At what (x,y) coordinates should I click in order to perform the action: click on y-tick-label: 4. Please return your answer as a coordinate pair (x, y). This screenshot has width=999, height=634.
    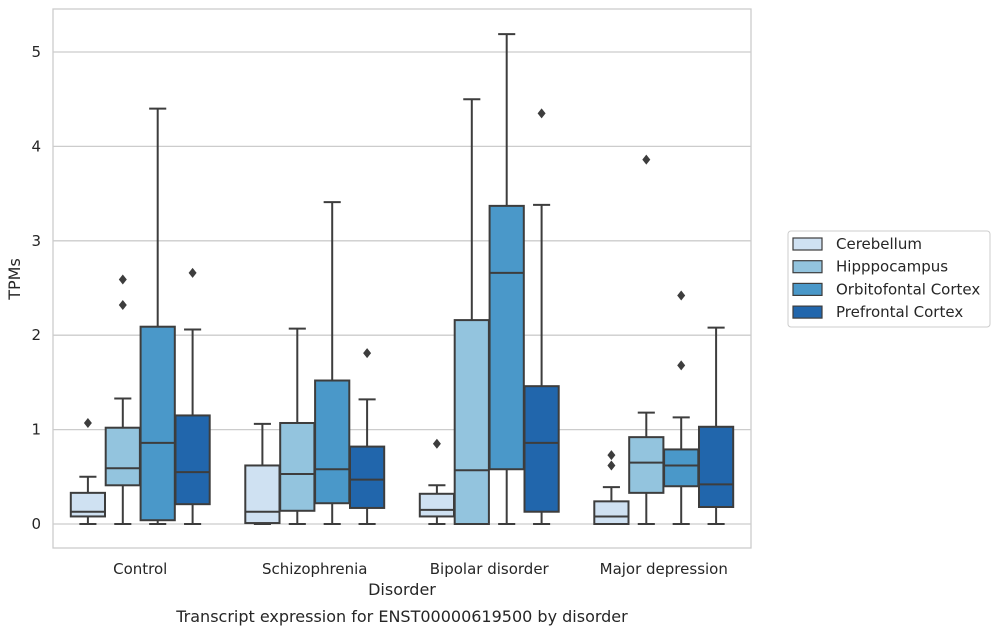
    Looking at the image, I should click on (36, 146).